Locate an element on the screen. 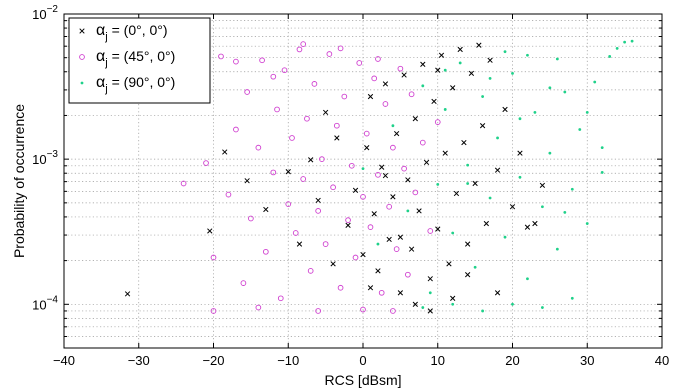 Image resolution: width=694 pixels, height=390 pixels. y-tick-labels: 10−2 10−3 10−4 is located at coordinates (45, 158).